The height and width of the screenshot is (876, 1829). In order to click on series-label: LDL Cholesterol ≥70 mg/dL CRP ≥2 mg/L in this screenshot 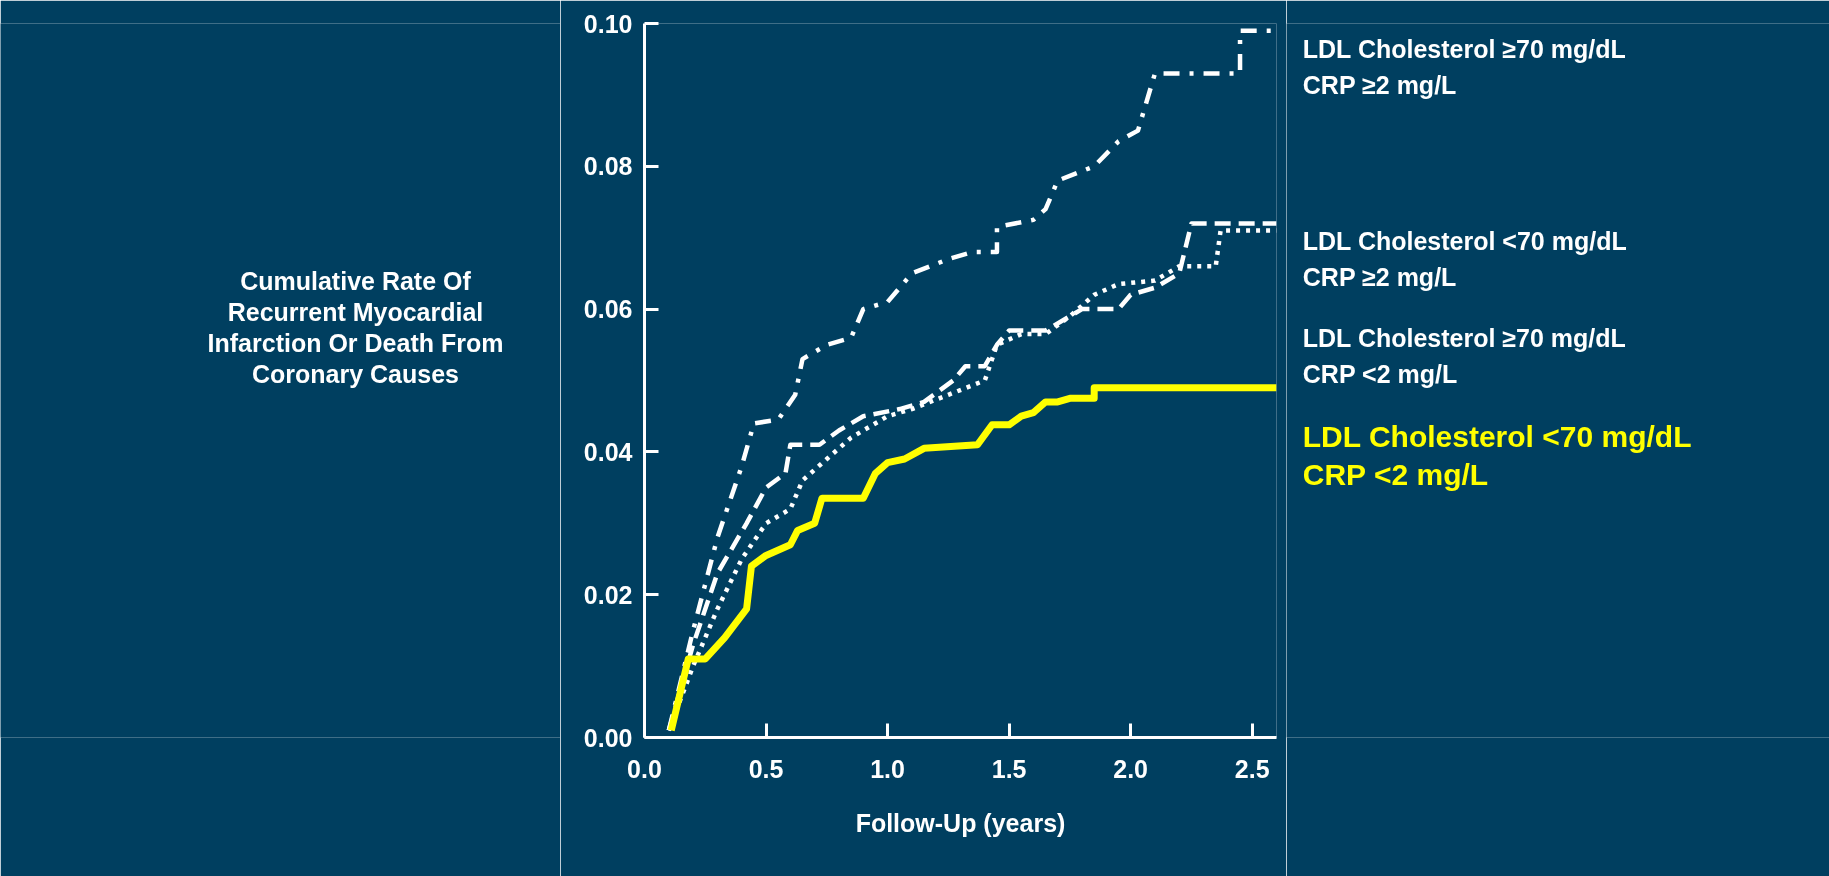, I will do `click(1464, 66)`.